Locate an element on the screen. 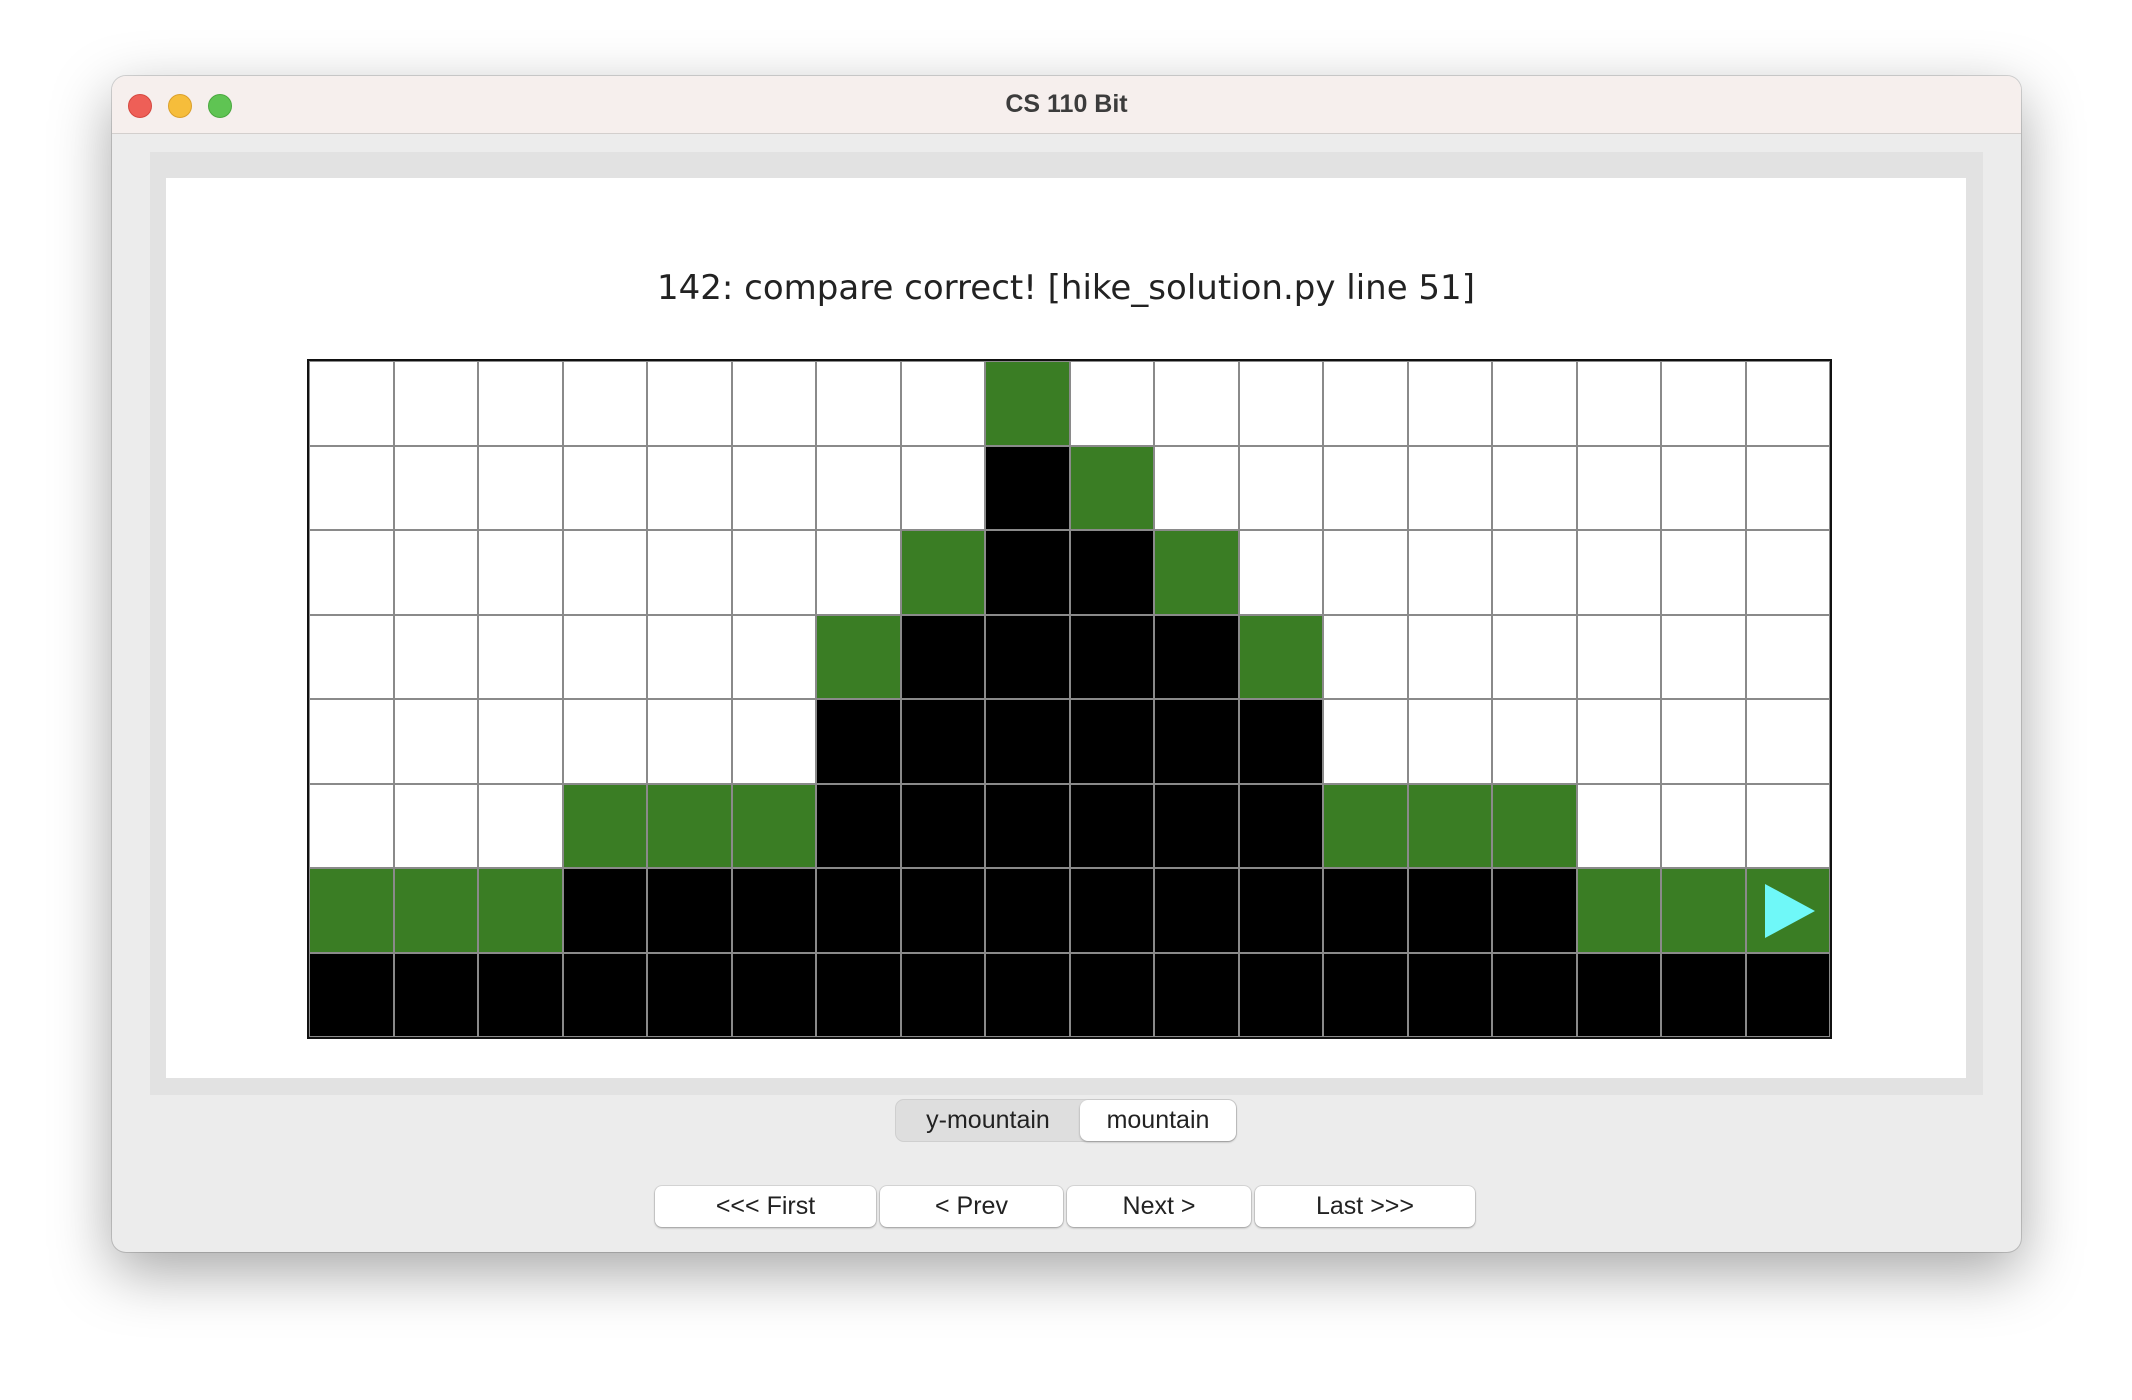 The height and width of the screenshot is (1400, 2132). last-button: Last >>> is located at coordinates (1365, 1206).